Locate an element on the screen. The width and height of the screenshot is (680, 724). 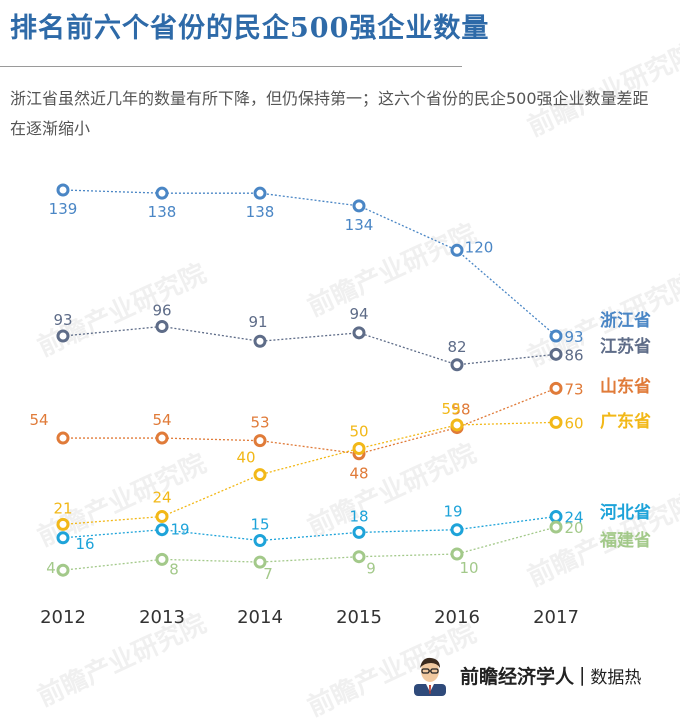
data-label: 58 is located at coordinates (460, 410).